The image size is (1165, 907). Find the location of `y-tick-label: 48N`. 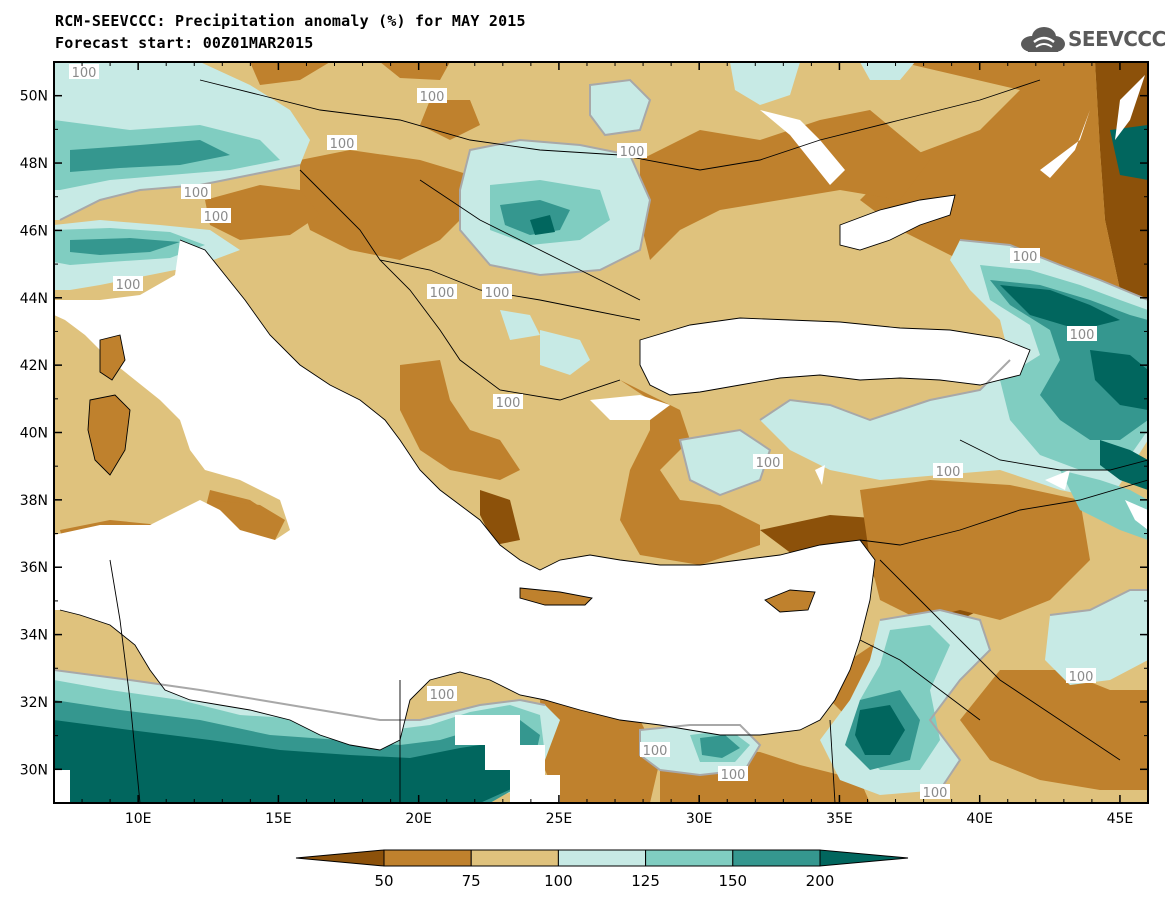

y-tick-label: 48N is located at coordinates (34, 164).